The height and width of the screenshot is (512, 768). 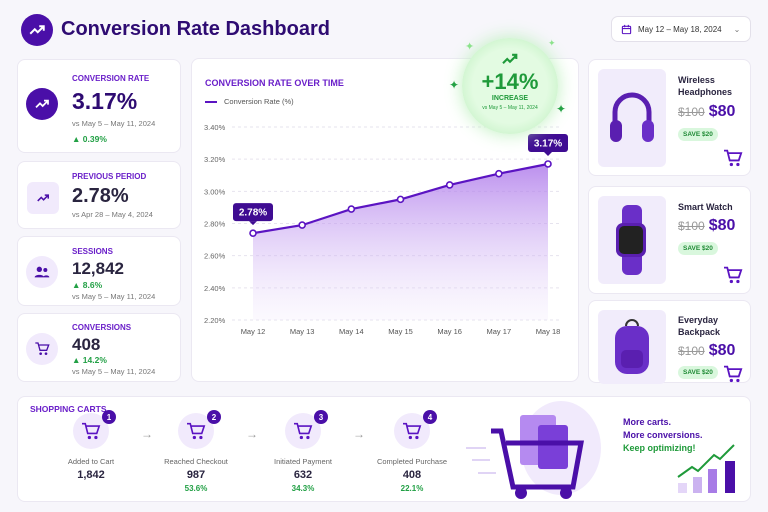 I want to click on x-tick-label: May 18, so click(x=548, y=331).